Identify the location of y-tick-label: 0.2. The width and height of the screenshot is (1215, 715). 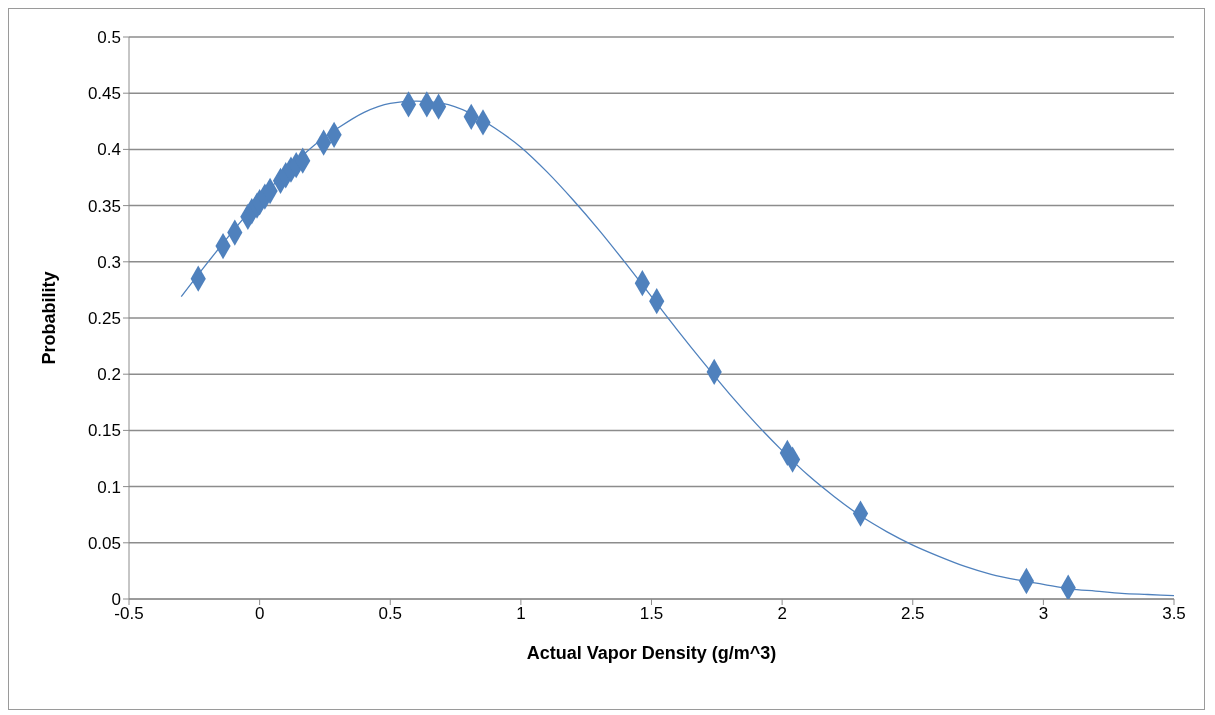
(109, 375).